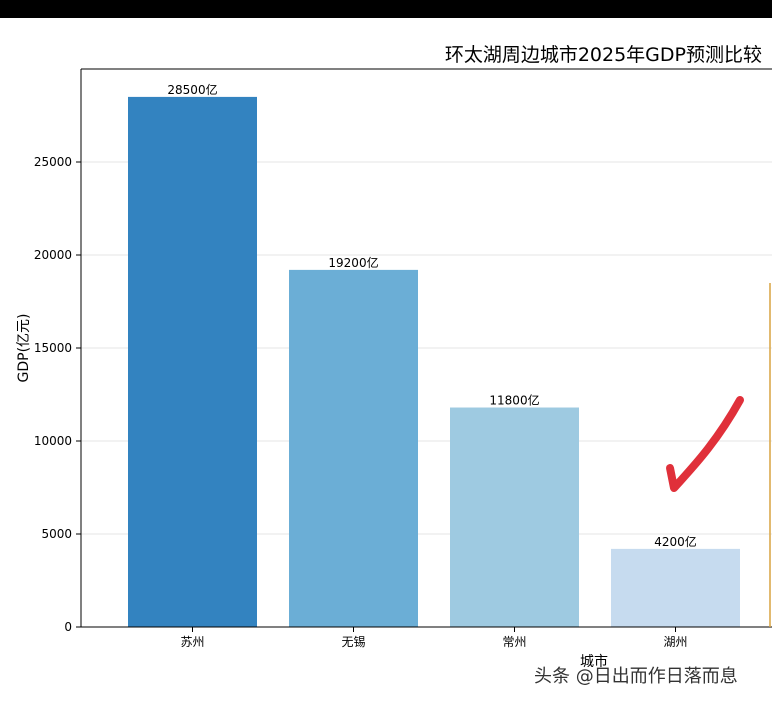 The width and height of the screenshot is (772, 702). What do you see at coordinates (68, 627) in the screenshot?
I see `y-tick-label: 0` at bounding box center [68, 627].